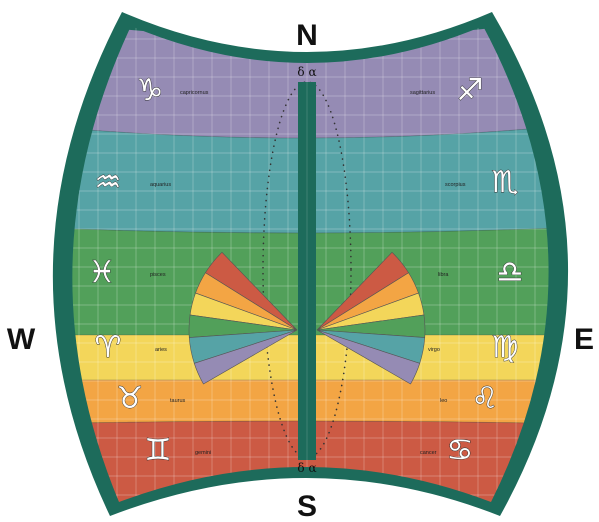 Image resolution: width=599 pixels, height=522 pixels. Describe the element at coordinates (194, 93) in the screenshot. I see `sign-label-capricornus: capricornus` at that location.